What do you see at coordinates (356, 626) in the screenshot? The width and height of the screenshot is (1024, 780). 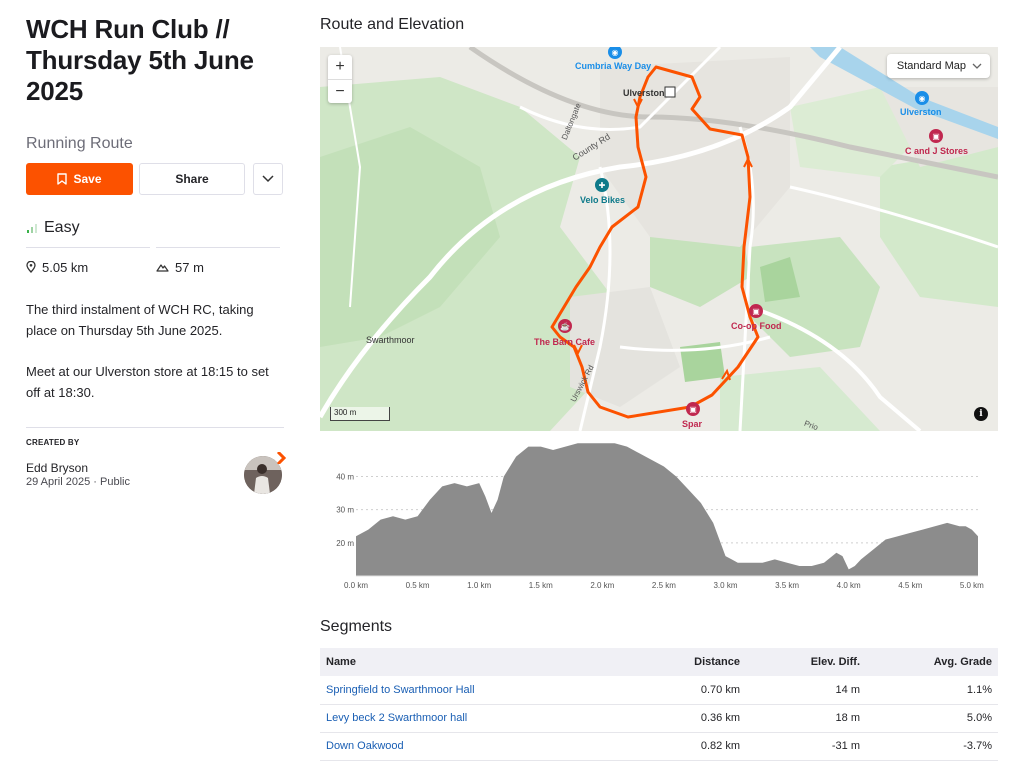 I see `segments-title: Segments` at bounding box center [356, 626].